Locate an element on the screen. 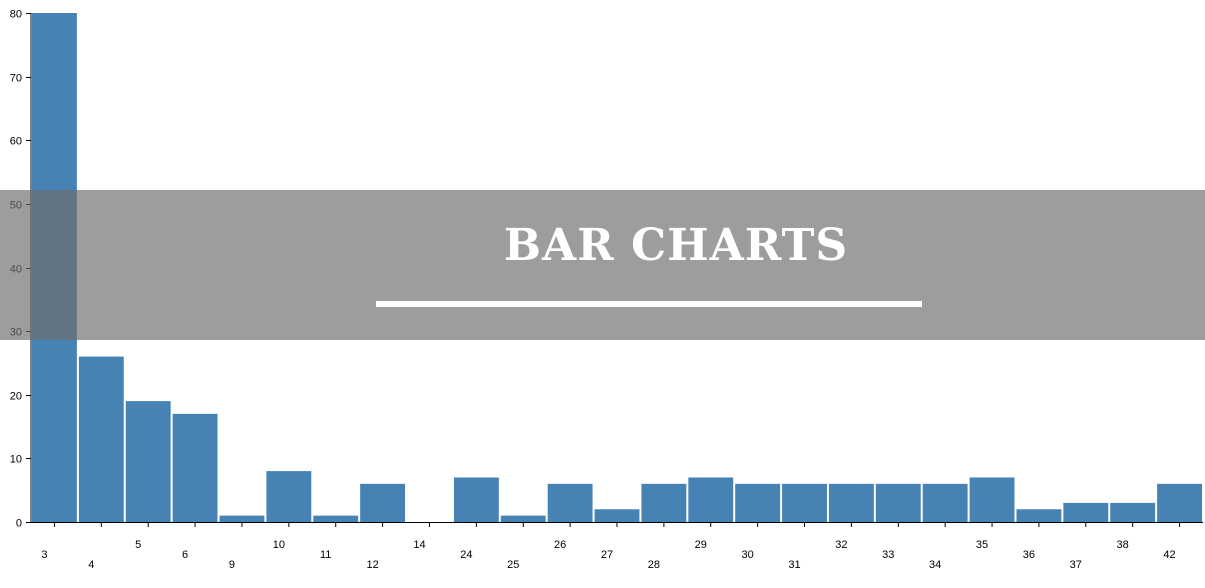 The image size is (1205, 588). y-tick-label: 10 is located at coordinates (16, 460).